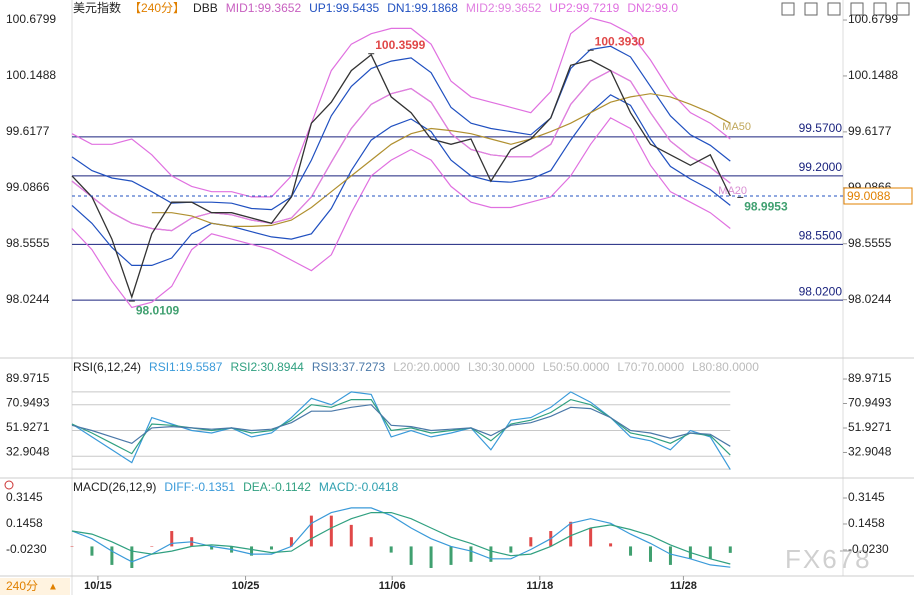  I want to click on last-price-box, so click(878, 196).